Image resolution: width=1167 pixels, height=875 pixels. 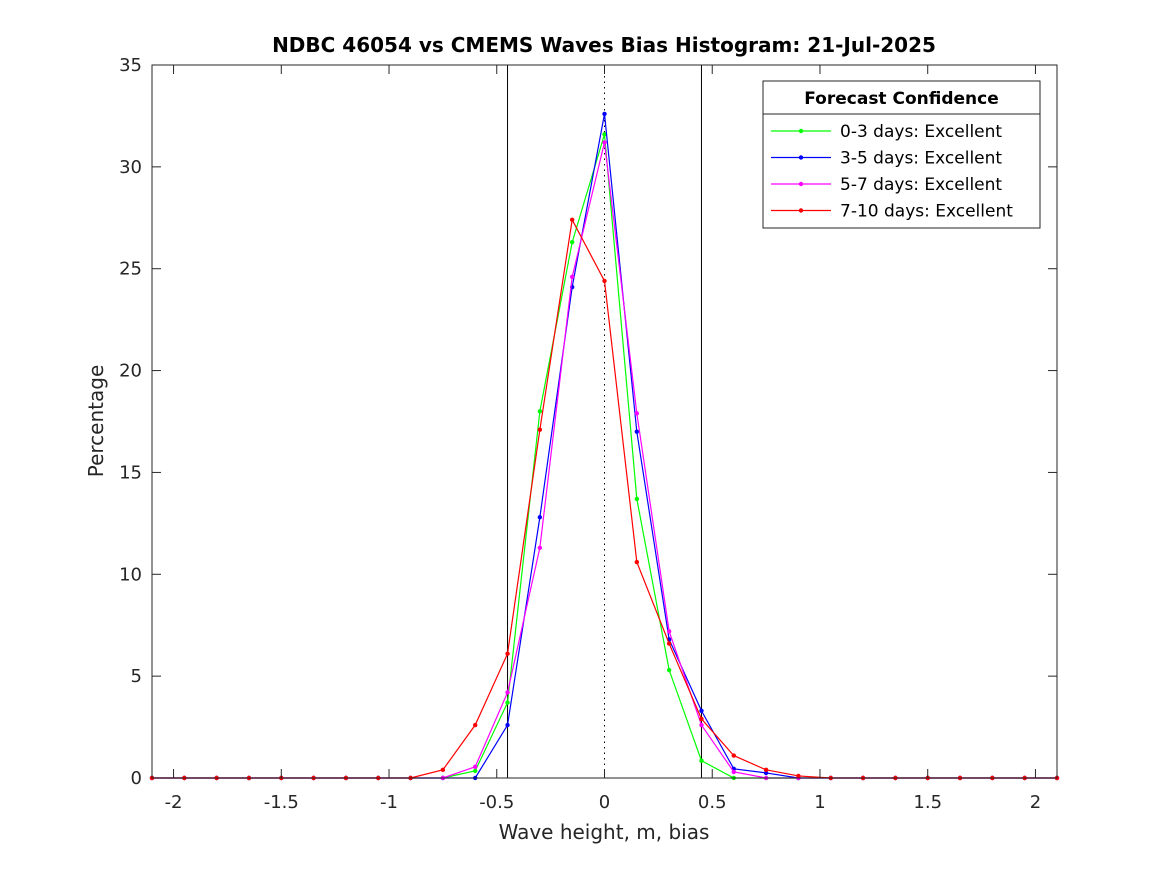 What do you see at coordinates (901, 99) in the screenshot?
I see `legend-title: Forecast Confidence` at bounding box center [901, 99].